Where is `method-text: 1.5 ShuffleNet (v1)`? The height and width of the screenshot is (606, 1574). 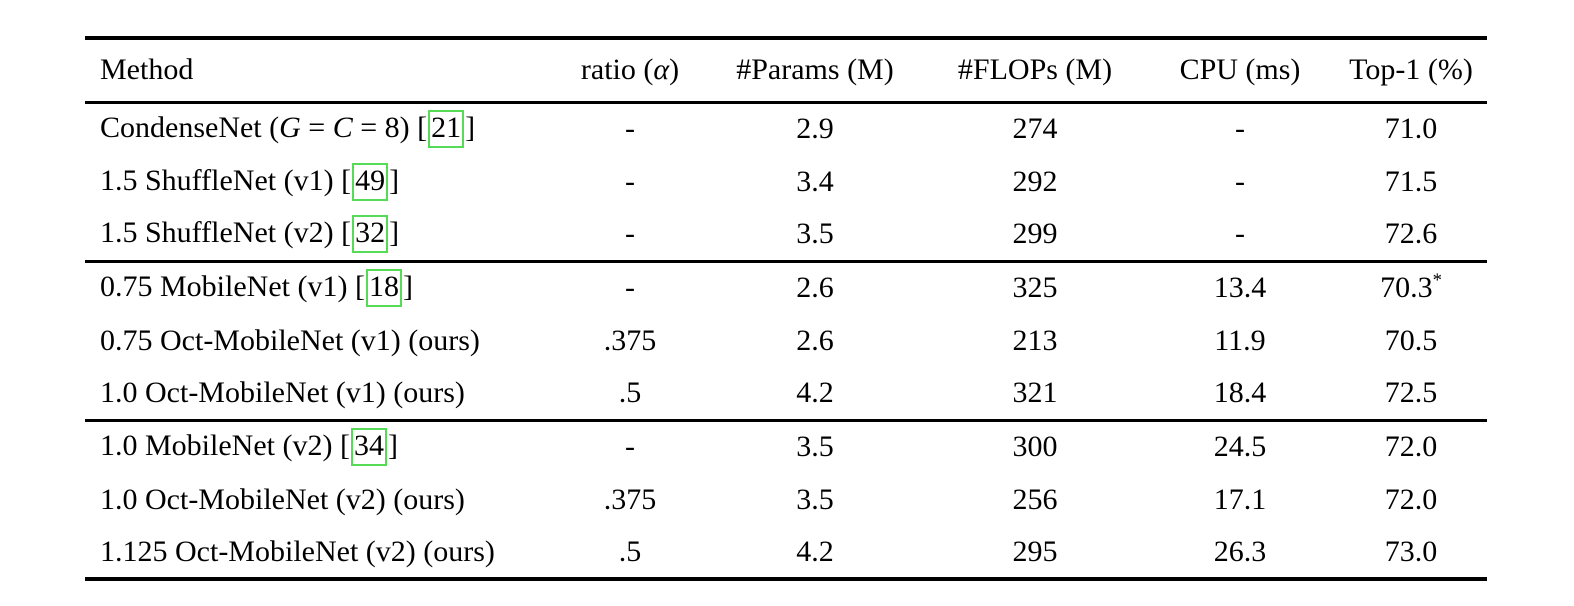 method-text: 1.5 ShuffleNet (v1) is located at coordinates (217, 180).